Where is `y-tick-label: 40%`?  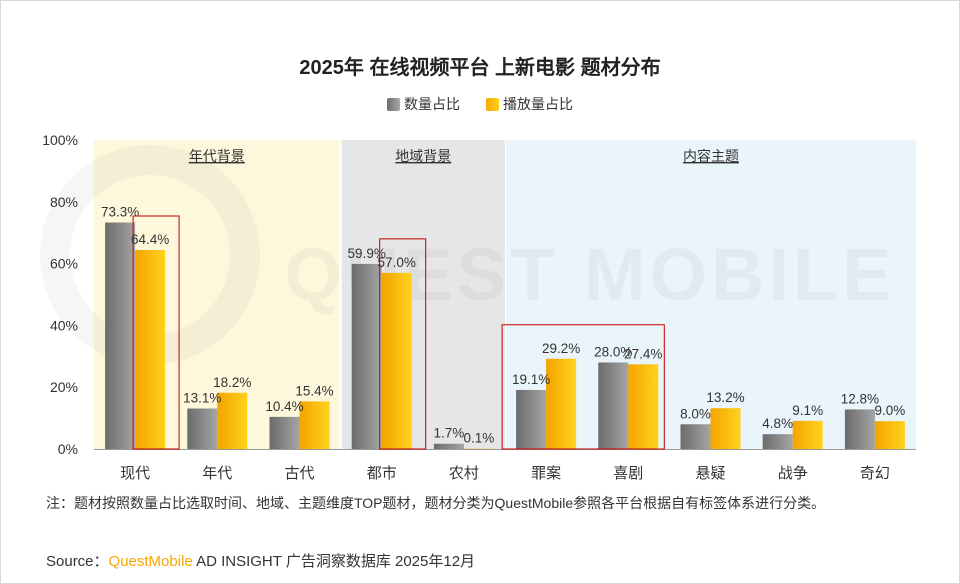
y-tick-label: 40% is located at coordinates (64, 325).